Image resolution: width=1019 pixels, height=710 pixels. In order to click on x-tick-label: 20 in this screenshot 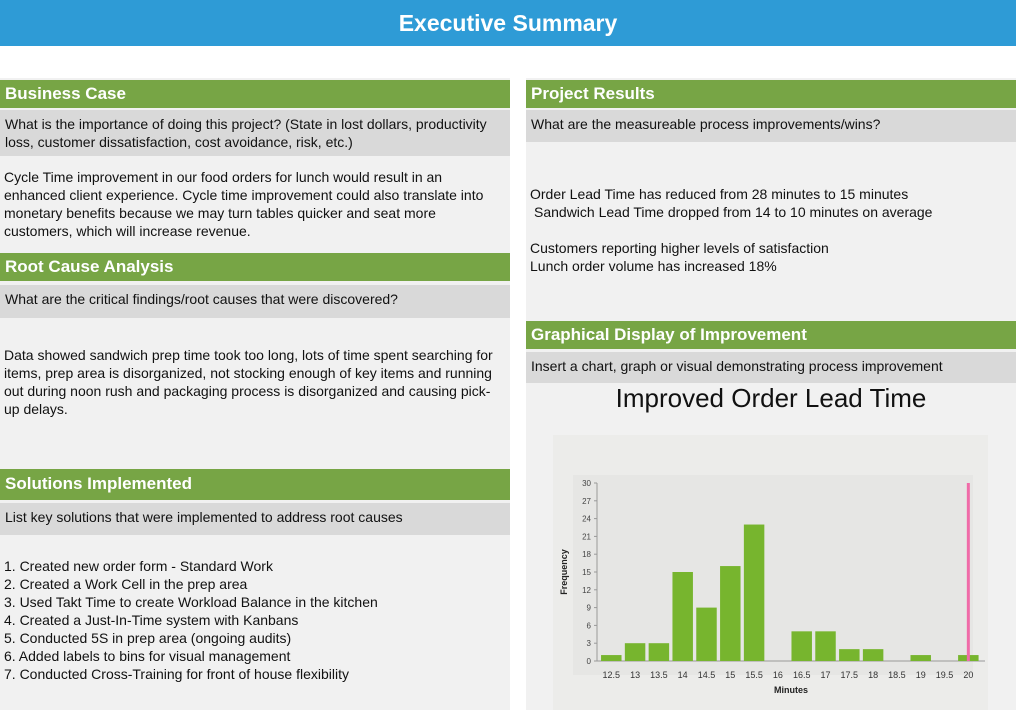, I will do `click(968, 675)`.